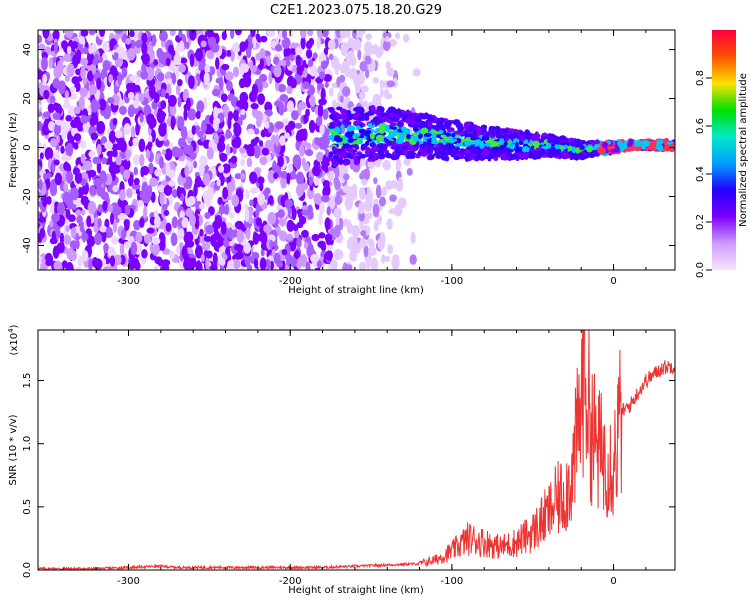 This screenshot has width=750, height=600. I want to click on colorbar-tick-label: 0.0, so click(700, 270).